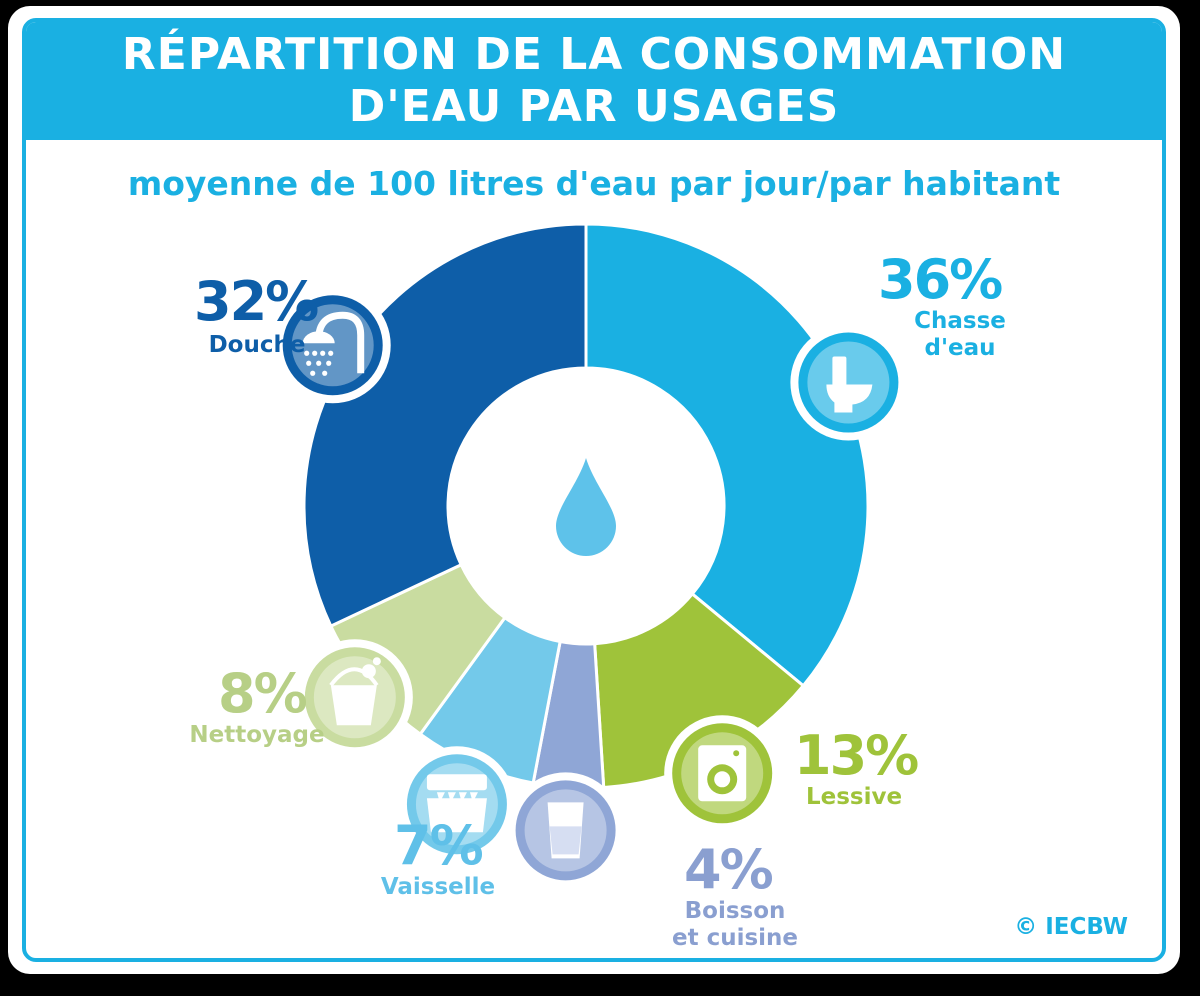 This screenshot has width=1200, height=996. Describe the element at coordinates (594, 54) in the screenshot. I see `title-line-1: RÉPARTITION DE LA CONSOMMATION` at that location.